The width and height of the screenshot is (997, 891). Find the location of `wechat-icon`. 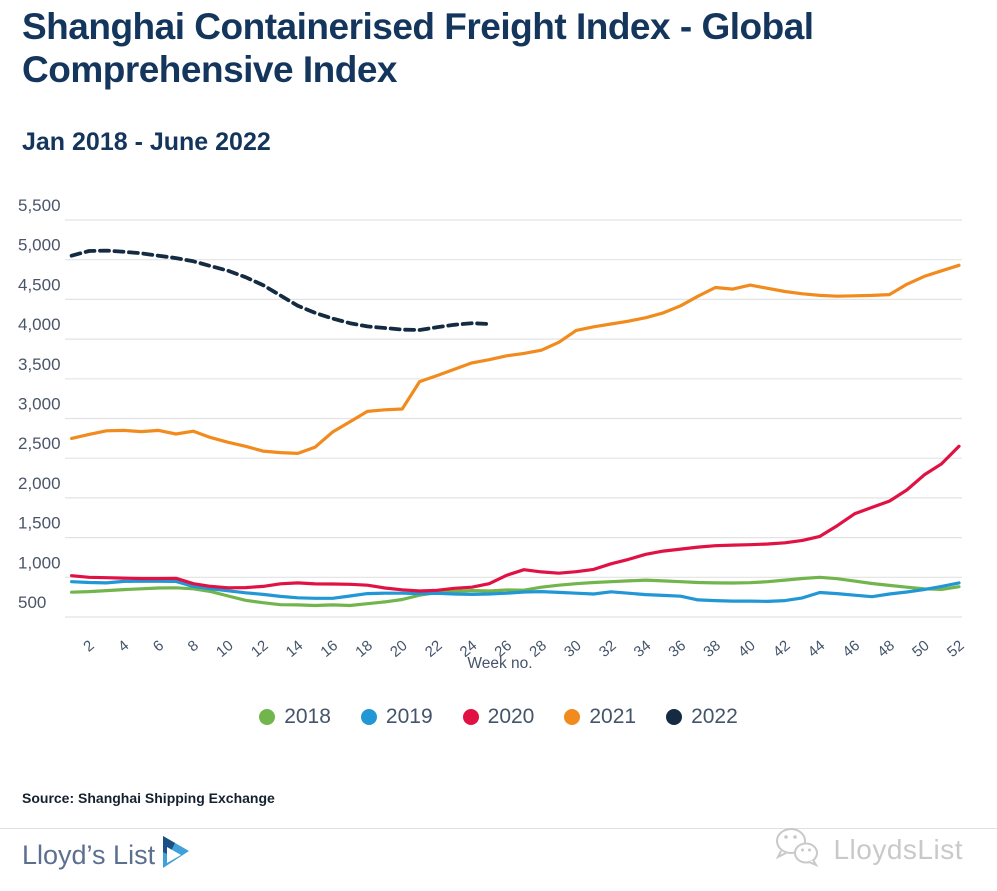

wechat-icon is located at coordinates (797, 849).